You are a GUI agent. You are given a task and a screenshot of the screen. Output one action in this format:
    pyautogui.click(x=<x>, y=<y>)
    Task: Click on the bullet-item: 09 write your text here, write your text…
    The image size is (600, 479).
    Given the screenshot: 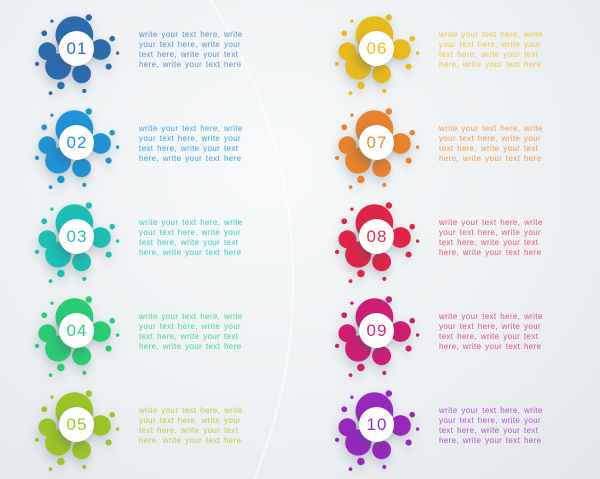 What is the action you would take?
    pyautogui.click(x=450, y=337)
    